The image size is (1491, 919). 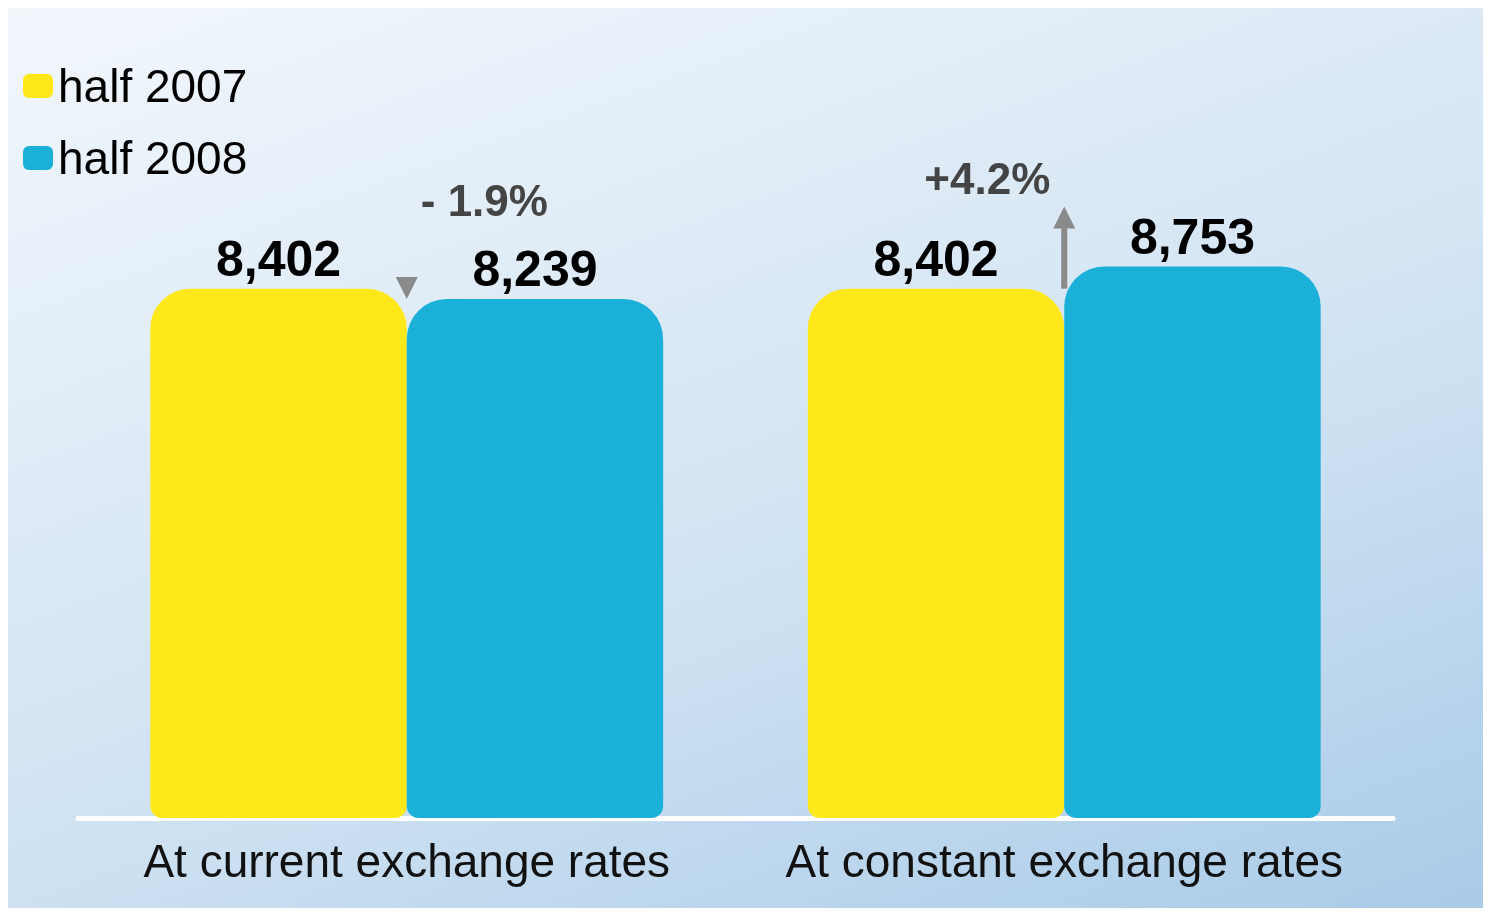 What do you see at coordinates (1192, 236) in the screenshot?
I see `data-label: 8,753` at bounding box center [1192, 236].